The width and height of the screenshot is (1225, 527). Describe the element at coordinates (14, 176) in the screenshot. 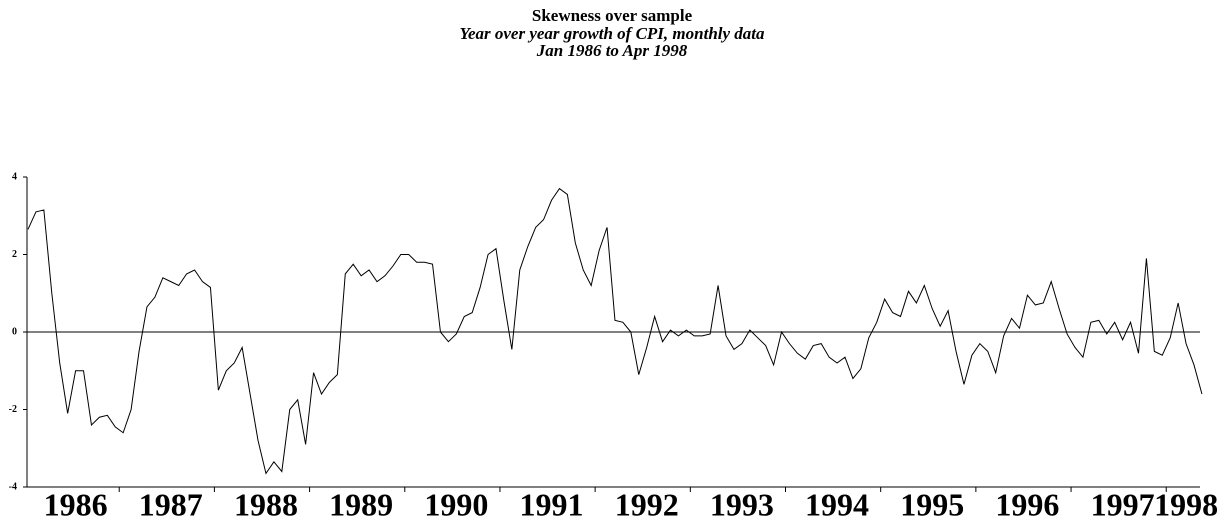

I see `y-tick-label: 4` at that location.